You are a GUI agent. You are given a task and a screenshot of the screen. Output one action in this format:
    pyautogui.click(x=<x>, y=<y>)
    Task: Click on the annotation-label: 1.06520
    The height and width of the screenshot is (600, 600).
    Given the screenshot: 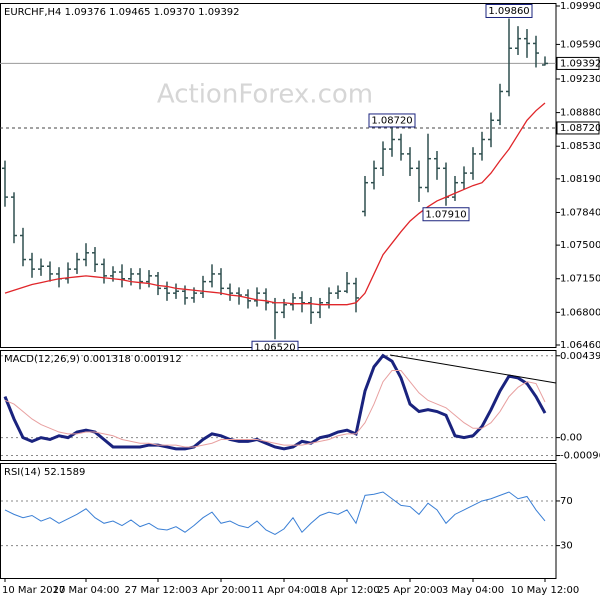 What is the action you would take?
    pyautogui.click(x=274, y=348)
    